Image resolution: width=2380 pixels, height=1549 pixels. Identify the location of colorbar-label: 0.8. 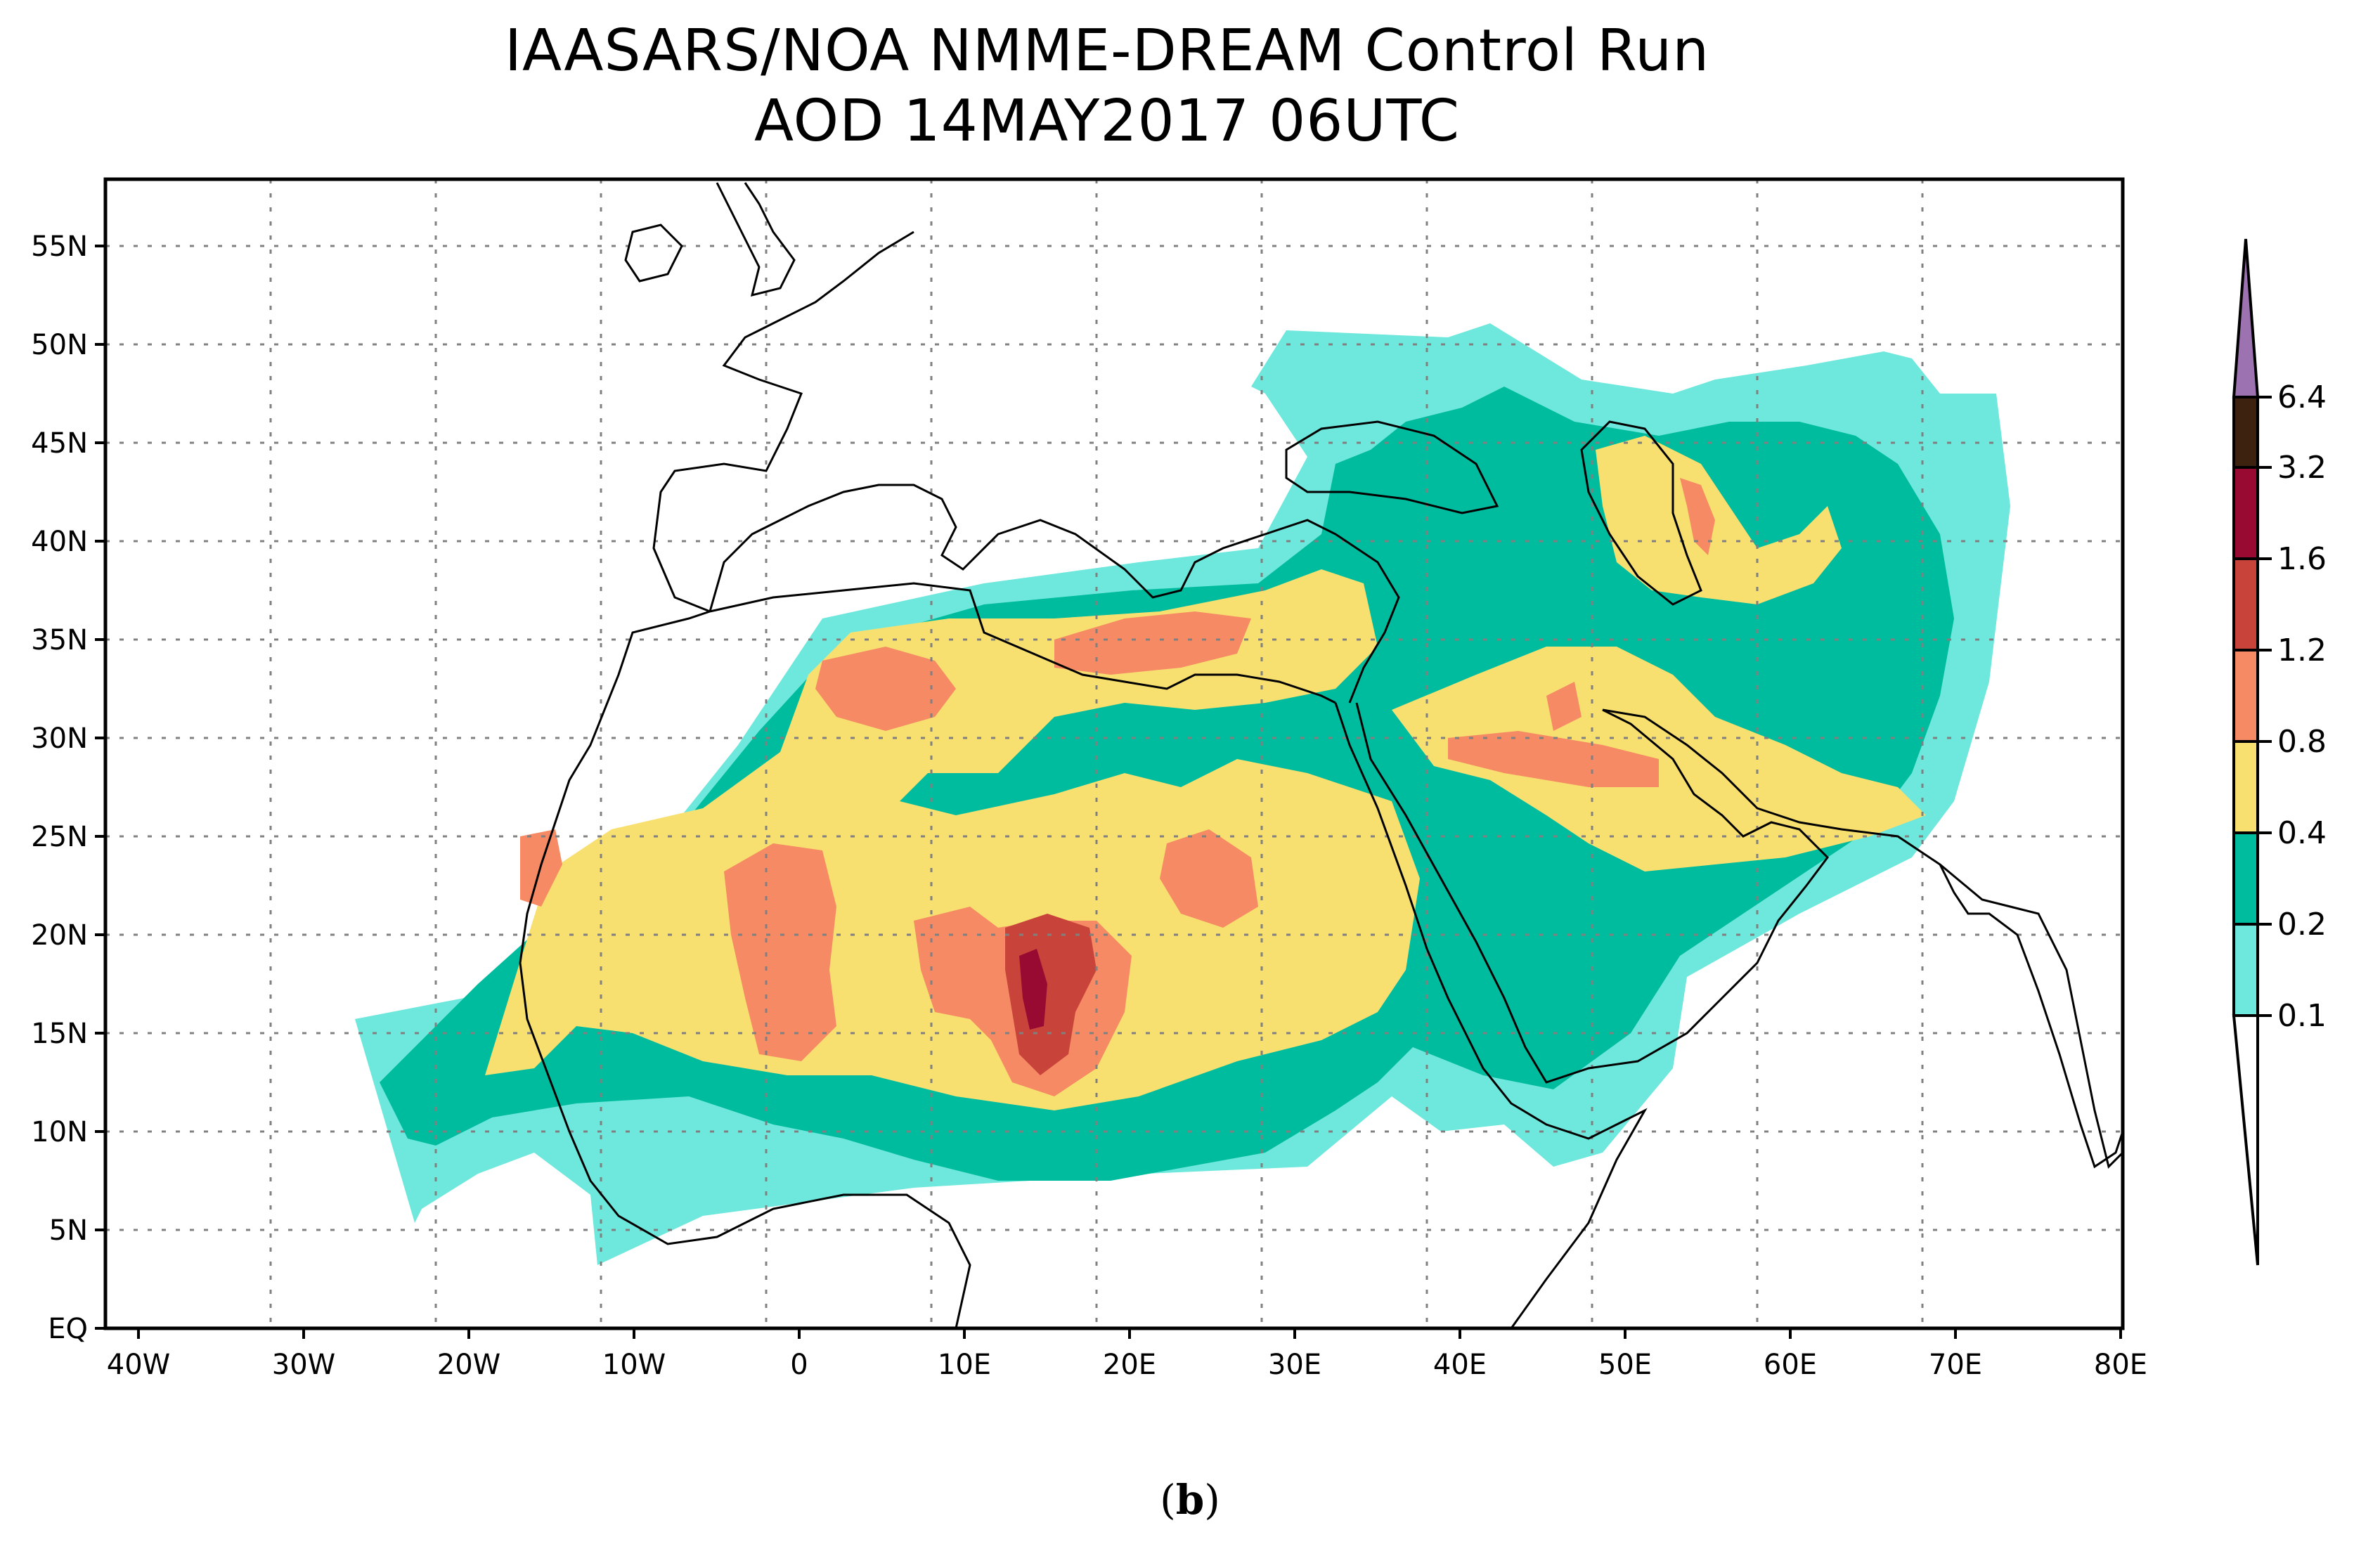
(2302, 742).